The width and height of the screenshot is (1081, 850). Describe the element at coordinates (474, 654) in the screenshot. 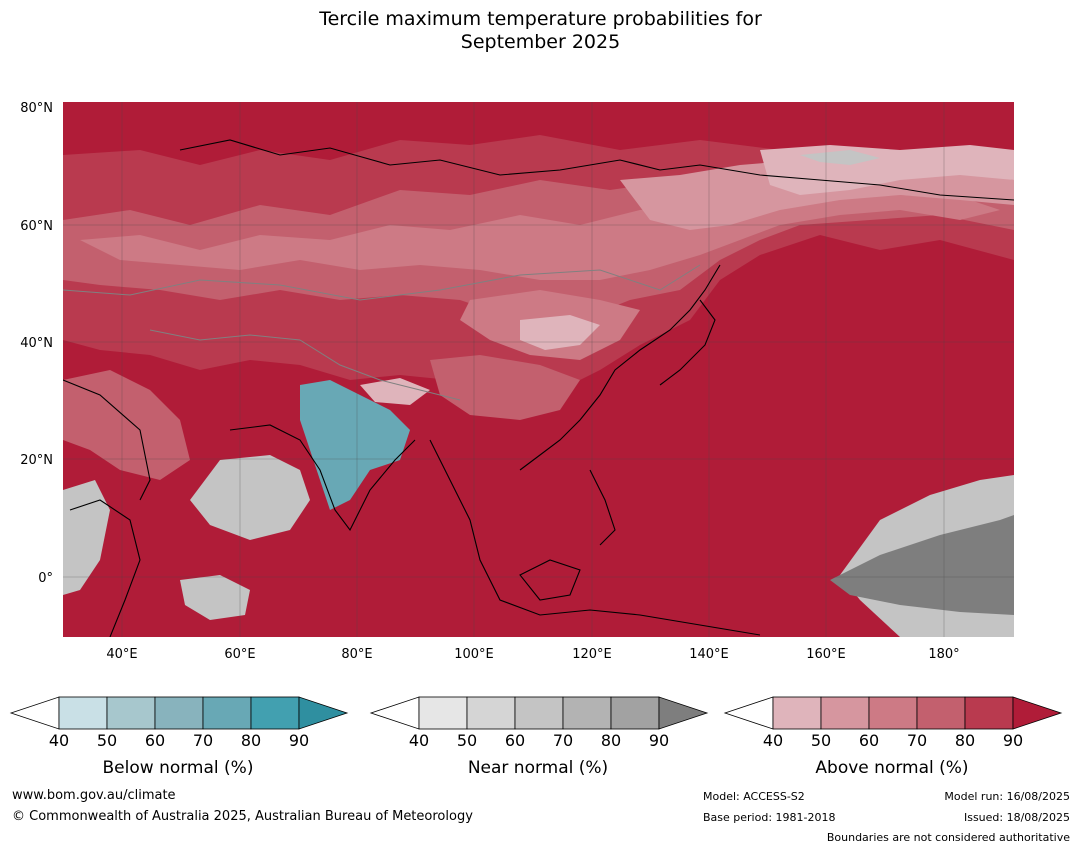

I see `lon-label-100e: 100°E` at that location.